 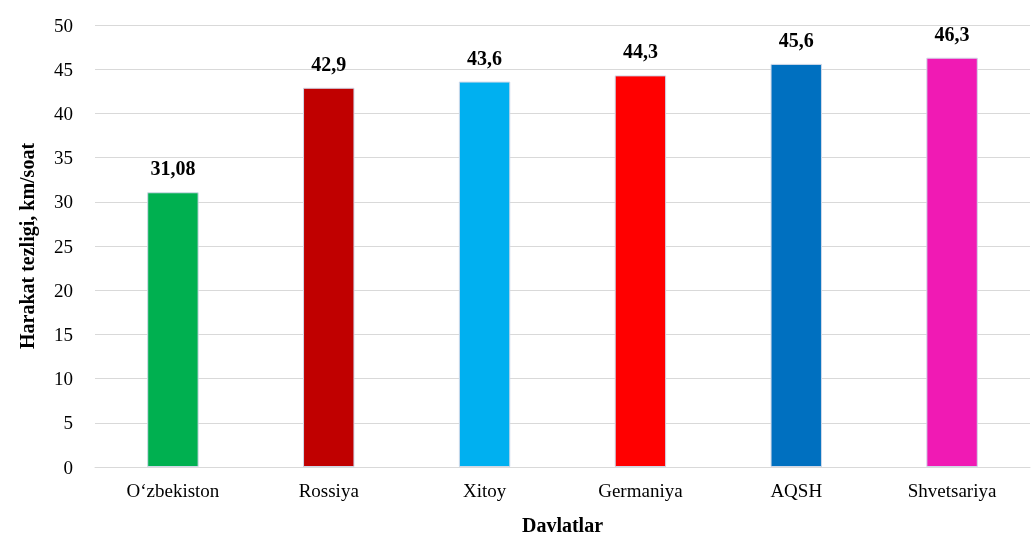 What do you see at coordinates (68, 467) in the screenshot?
I see `y-tick-label: 0` at bounding box center [68, 467].